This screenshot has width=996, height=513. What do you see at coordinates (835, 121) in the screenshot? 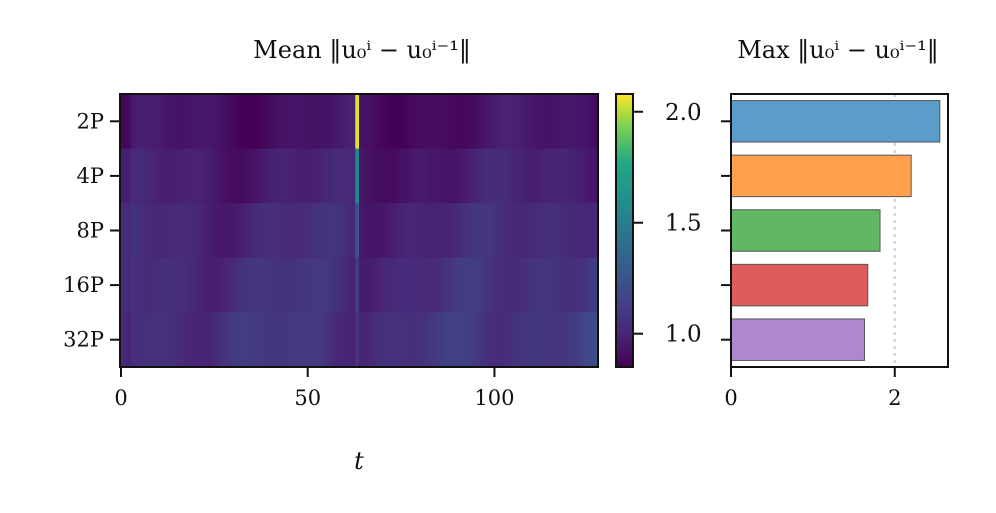
I see `bar` at bounding box center [835, 121].